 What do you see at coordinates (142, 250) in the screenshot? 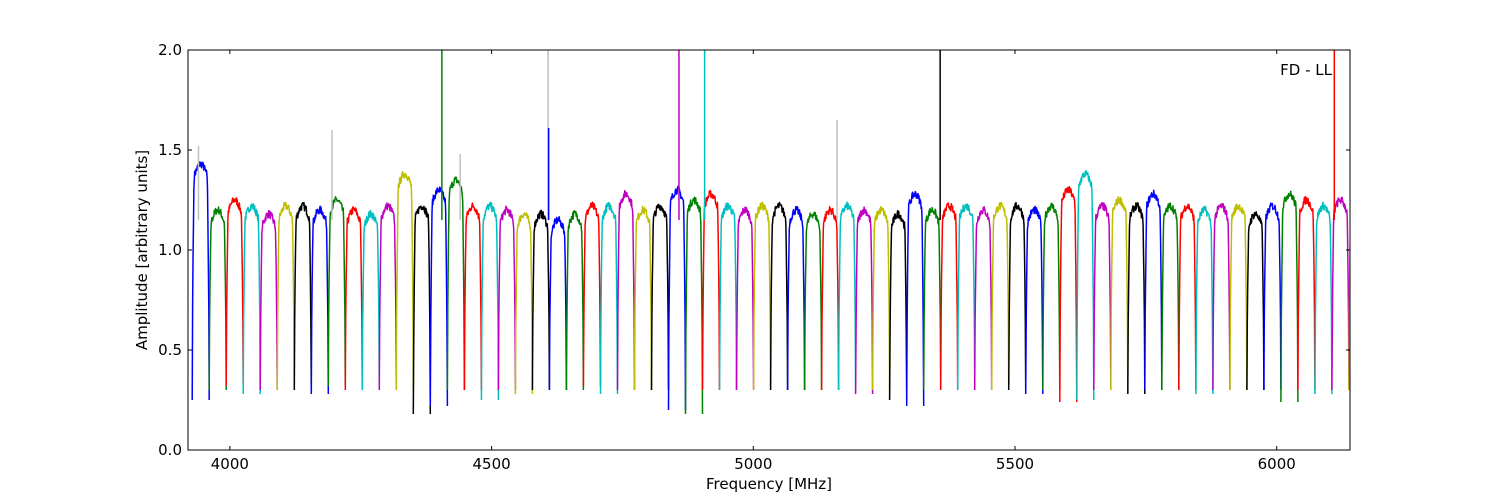
I see `y-axis-label: Amplitude [arbitrary units]` at bounding box center [142, 250].